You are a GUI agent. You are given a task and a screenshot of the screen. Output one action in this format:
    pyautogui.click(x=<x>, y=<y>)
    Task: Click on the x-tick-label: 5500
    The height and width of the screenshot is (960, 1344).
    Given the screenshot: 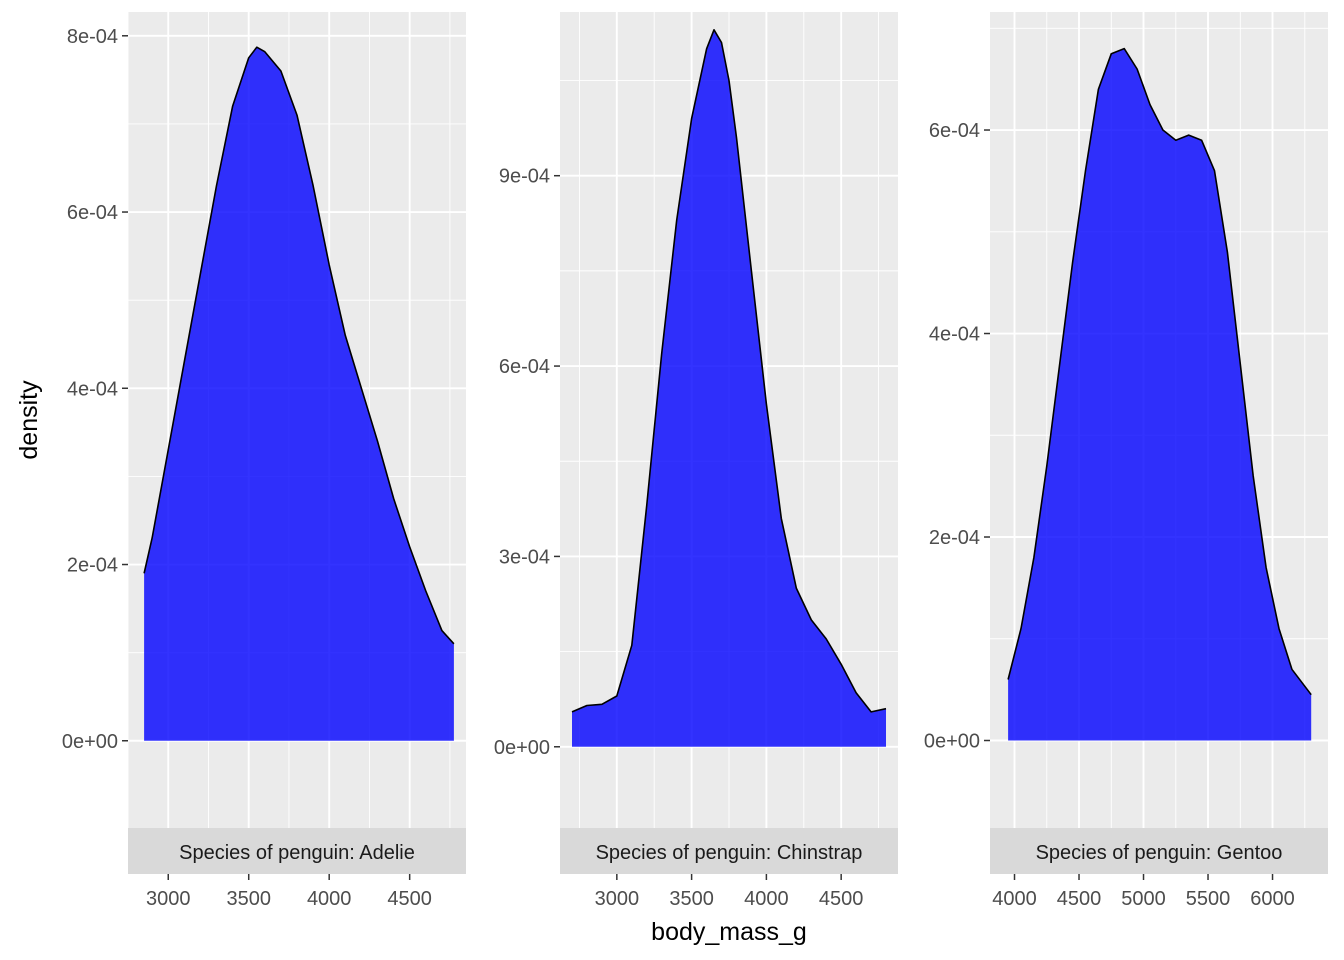 What is the action you would take?
    pyautogui.click(x=1208, y=899)
    